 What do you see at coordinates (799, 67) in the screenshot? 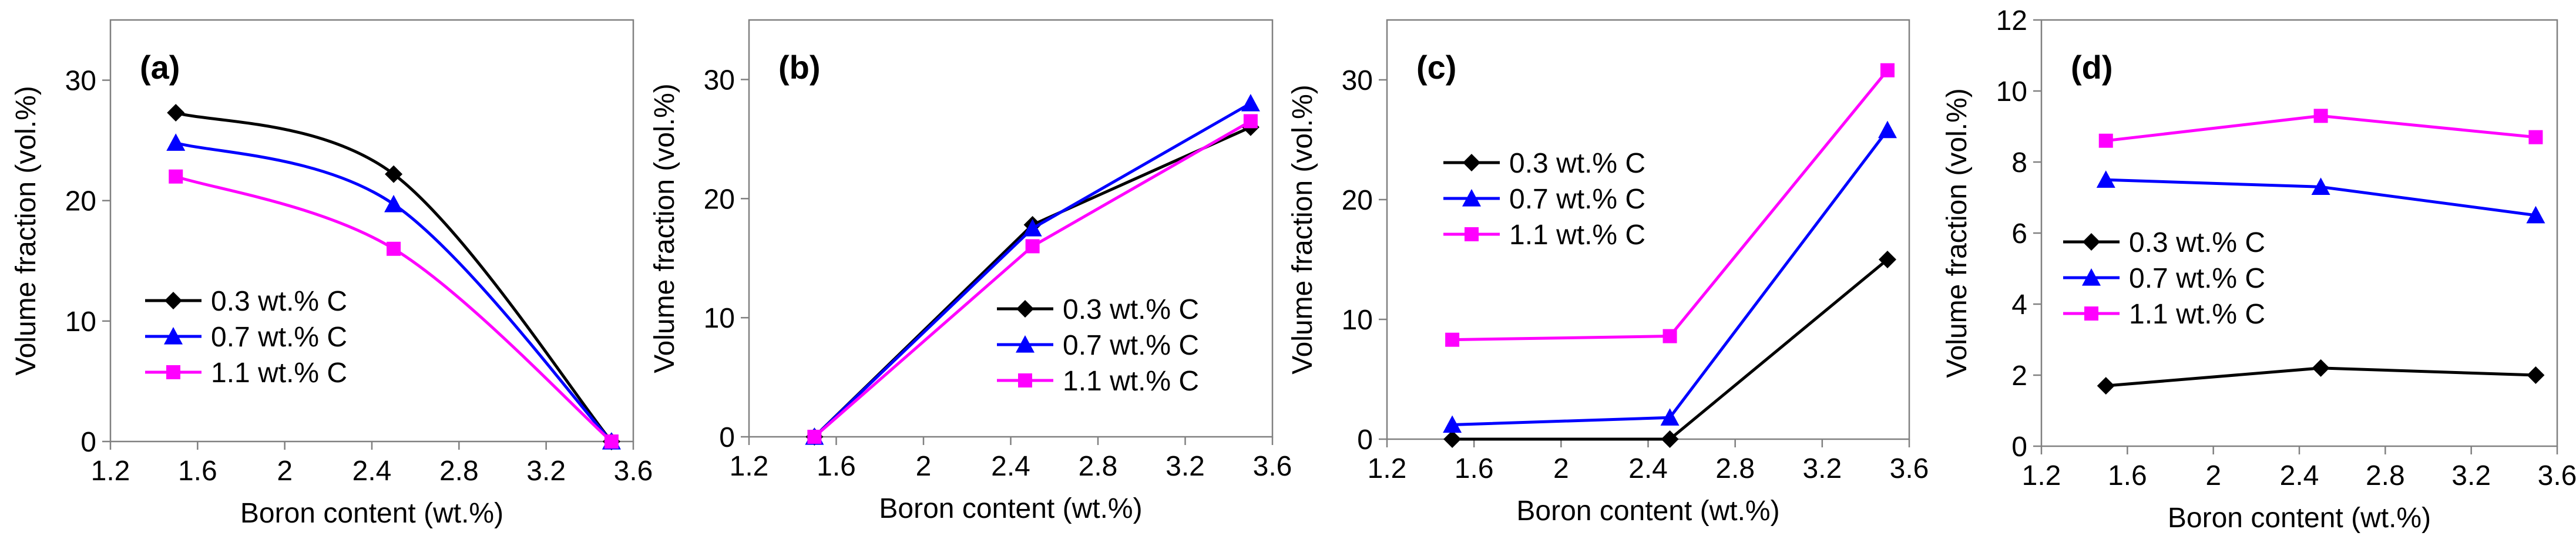
I see `panel-label: (b)` at bounding box center [799, 67].